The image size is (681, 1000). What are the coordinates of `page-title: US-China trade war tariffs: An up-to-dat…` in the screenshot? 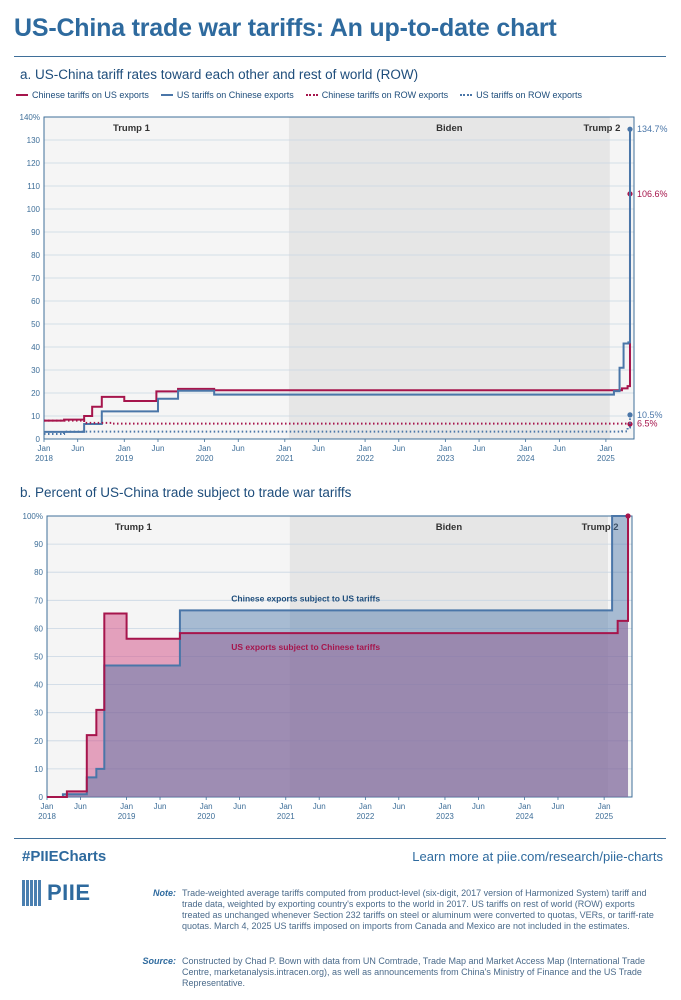 It's located at (285, 28).